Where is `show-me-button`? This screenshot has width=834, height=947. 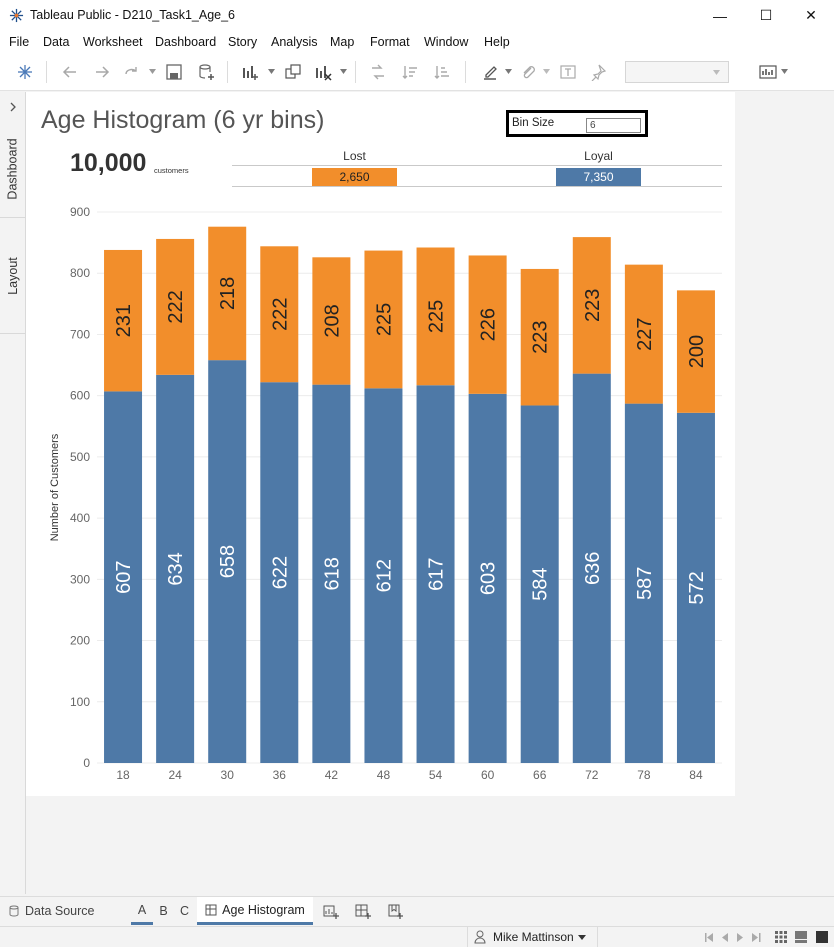
show-me-button is located at coordinates (768, 72).